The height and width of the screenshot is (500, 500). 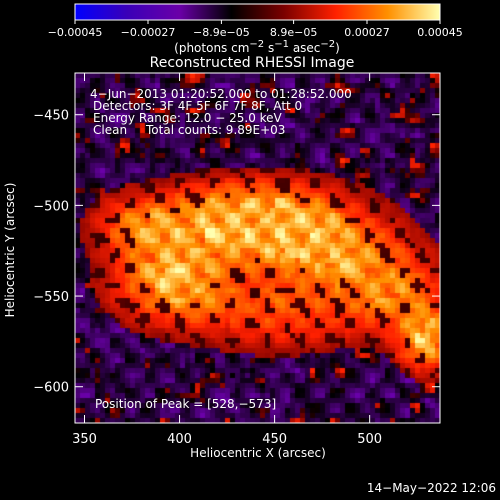 I want to click on colorbar-tick-label: 8.9e−05, so click(x=293, y=32).